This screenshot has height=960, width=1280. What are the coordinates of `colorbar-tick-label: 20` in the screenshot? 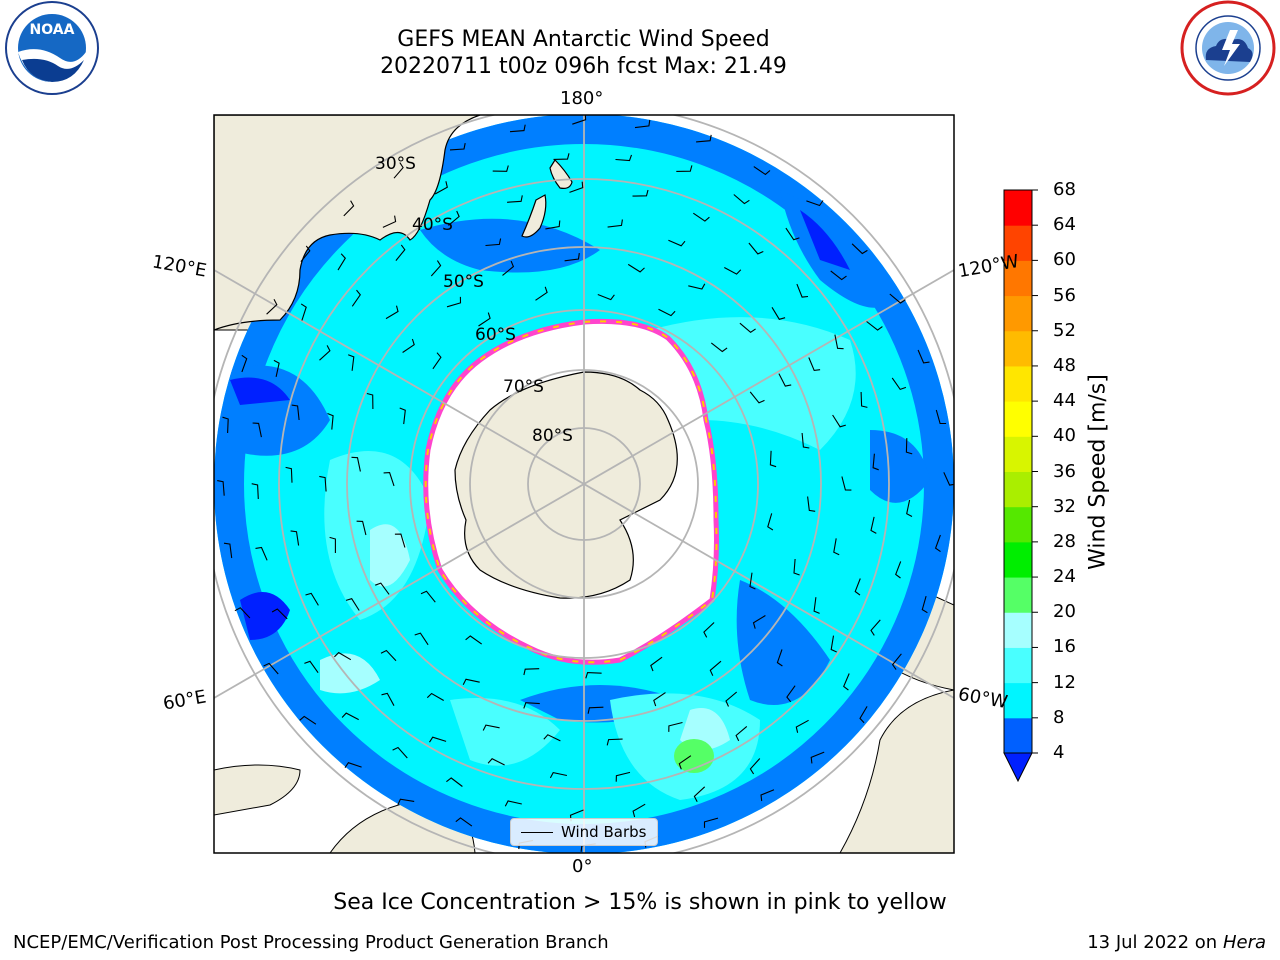 It's located at (1064, 612).